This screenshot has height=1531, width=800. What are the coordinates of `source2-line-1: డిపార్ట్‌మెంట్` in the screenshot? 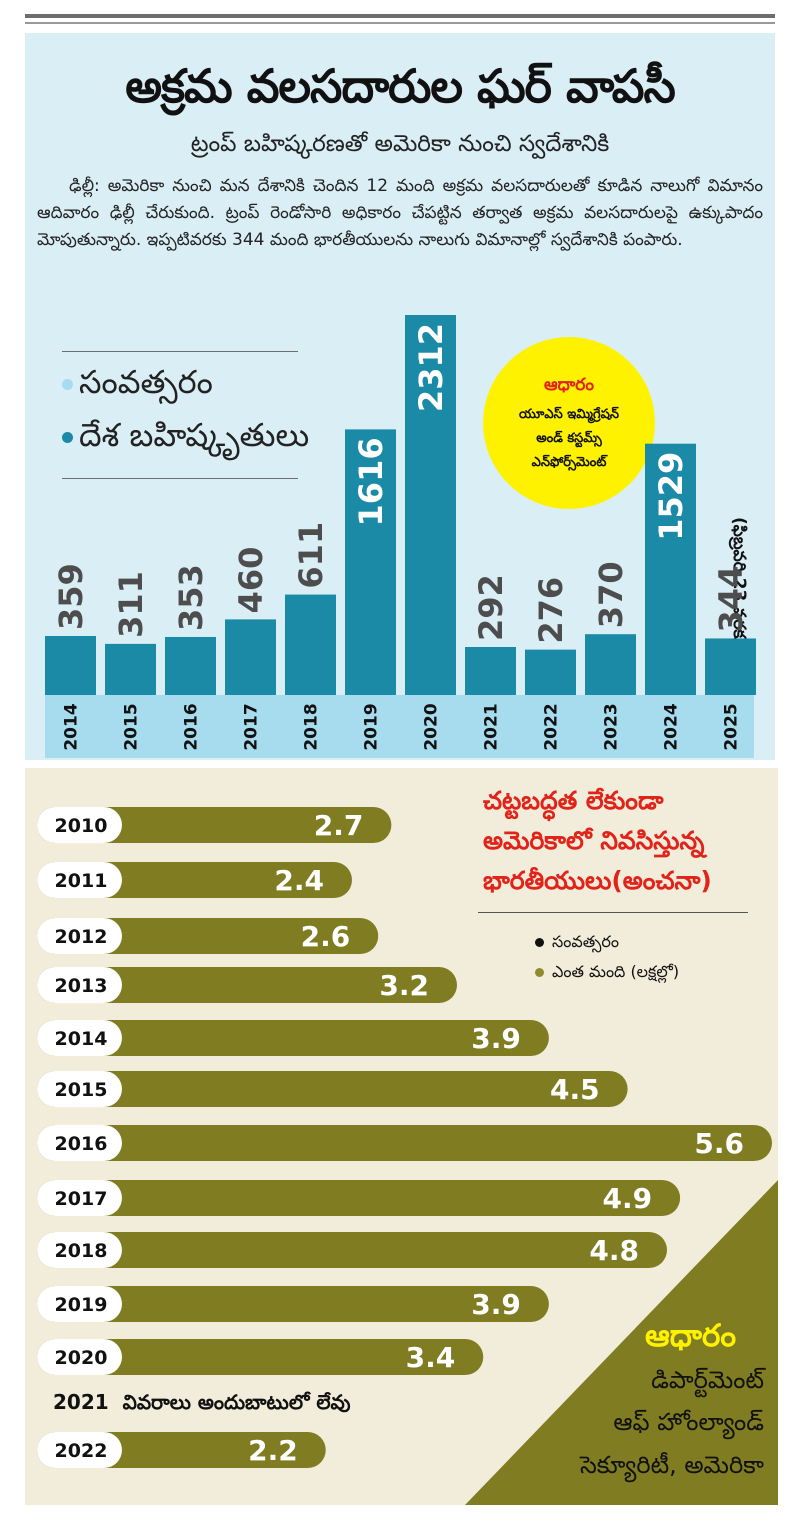 It's located at (707, 1380).